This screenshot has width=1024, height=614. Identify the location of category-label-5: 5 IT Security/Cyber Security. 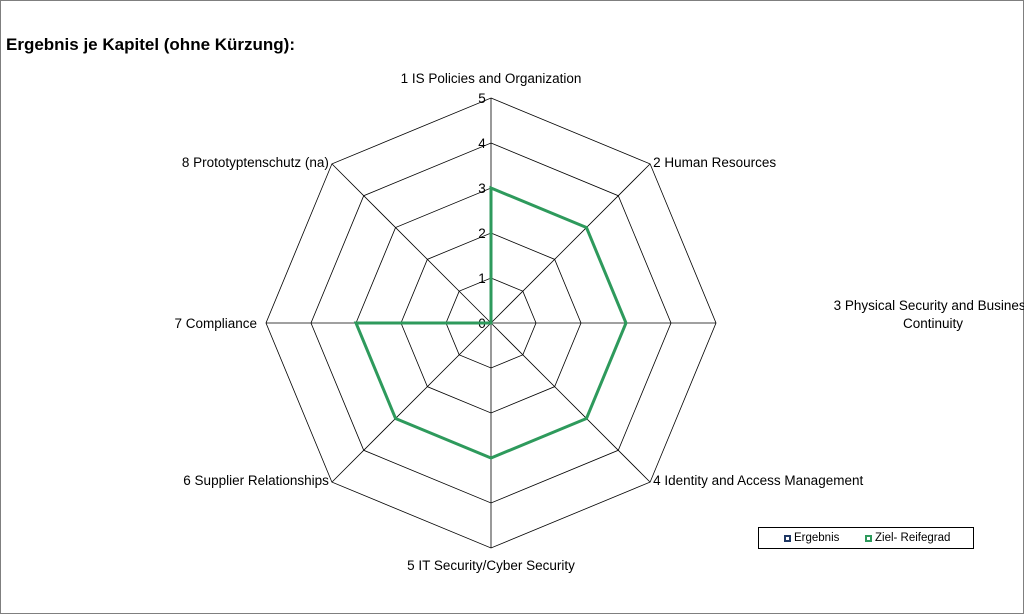
(491, 565).